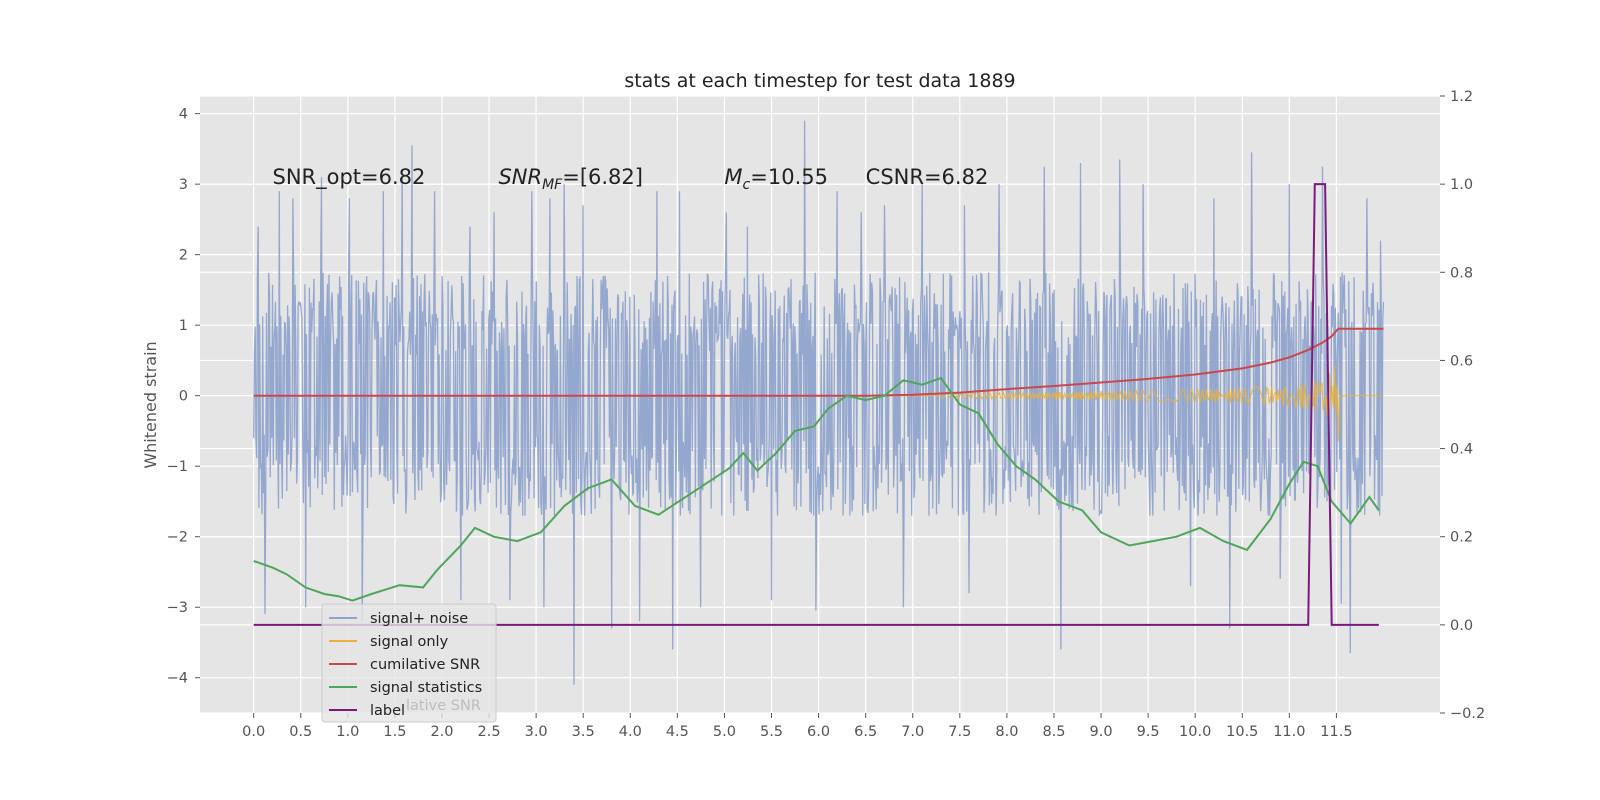 The width and height of the screenshot is (1600, 800). I want to click on y-tick-label: 1, so click(183, 326).